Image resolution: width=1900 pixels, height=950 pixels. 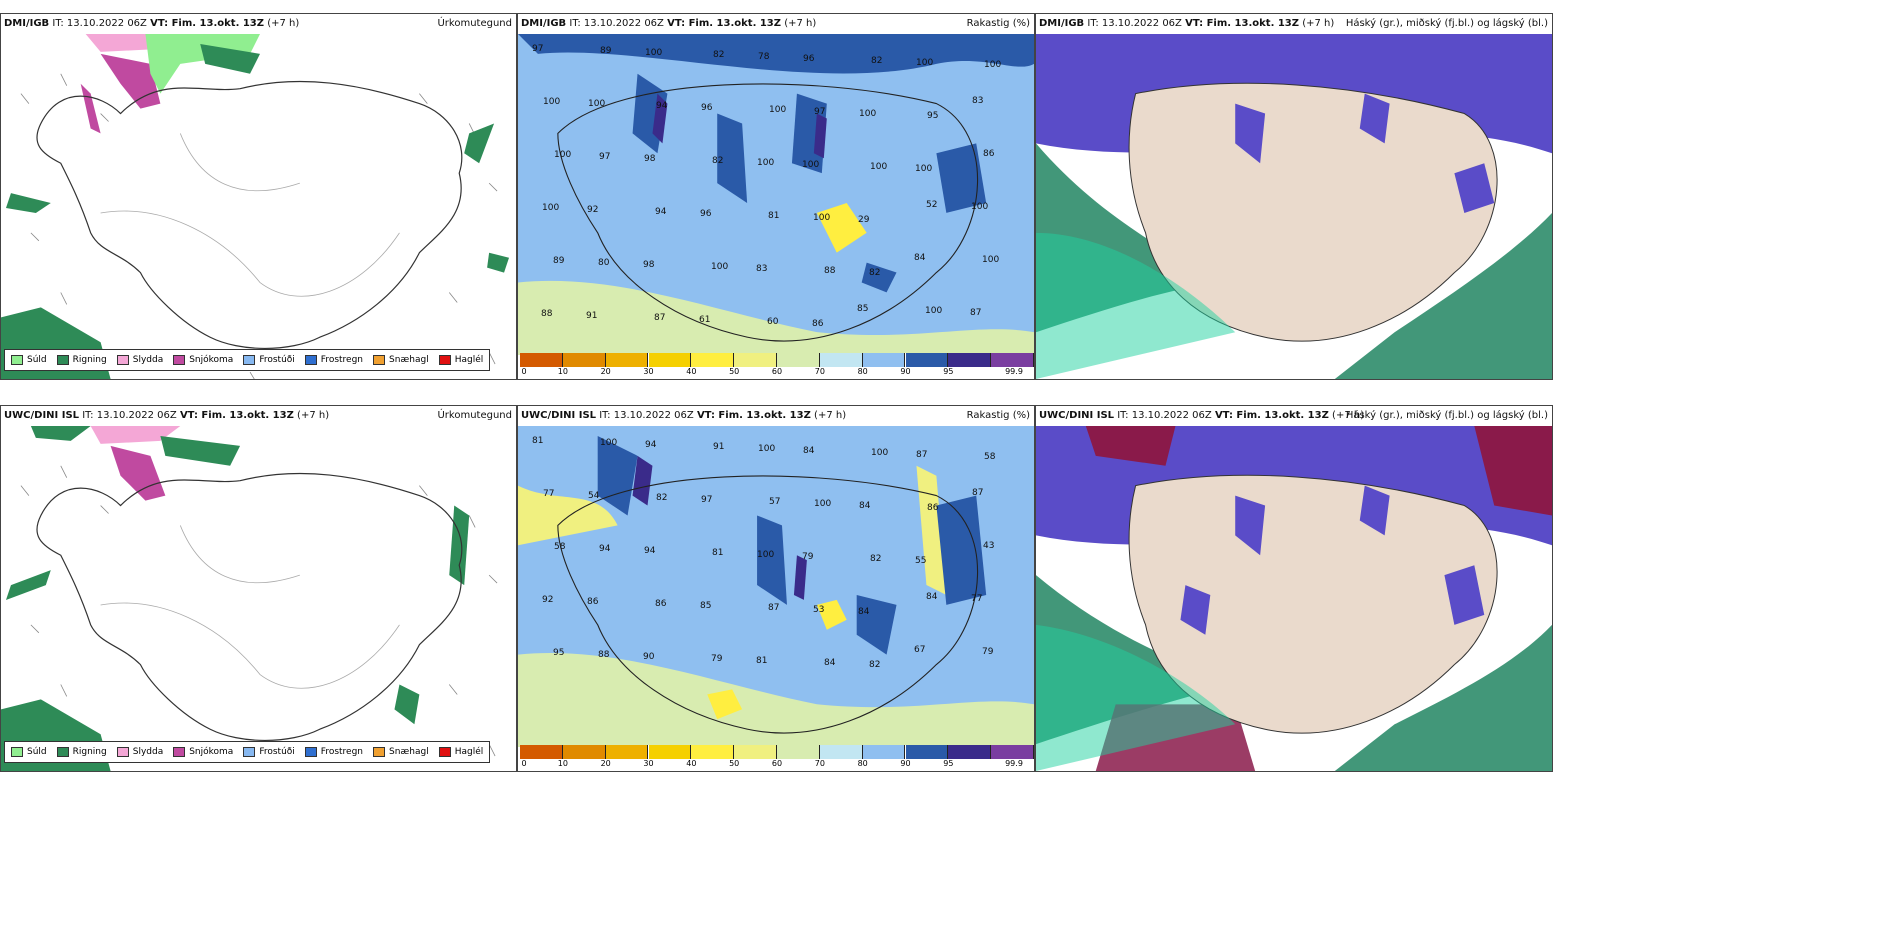 I want to click on colorbar-tick: 90, so click(x=905, y=371).